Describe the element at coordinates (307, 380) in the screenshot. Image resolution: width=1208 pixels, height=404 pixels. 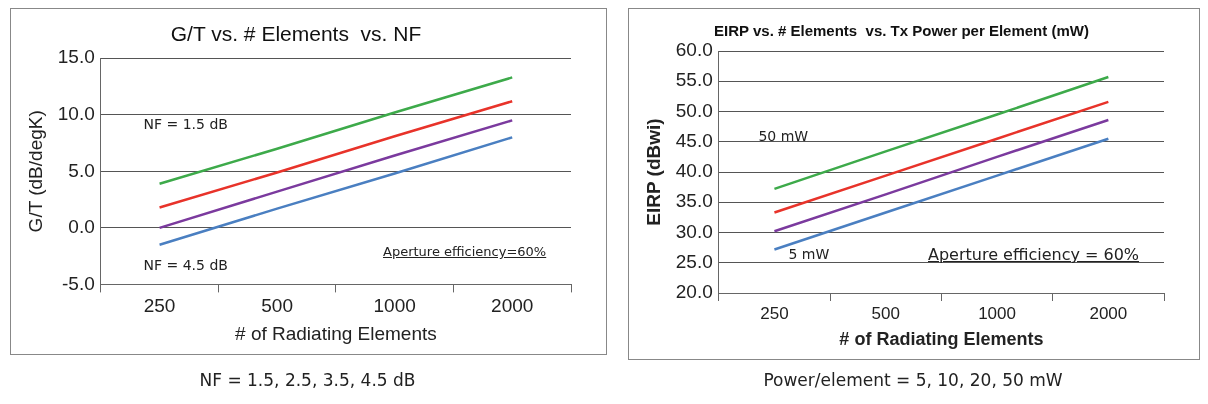
I see `text: NF = 1.5, 2.5, 3.5, 4.5 dB` at that location.